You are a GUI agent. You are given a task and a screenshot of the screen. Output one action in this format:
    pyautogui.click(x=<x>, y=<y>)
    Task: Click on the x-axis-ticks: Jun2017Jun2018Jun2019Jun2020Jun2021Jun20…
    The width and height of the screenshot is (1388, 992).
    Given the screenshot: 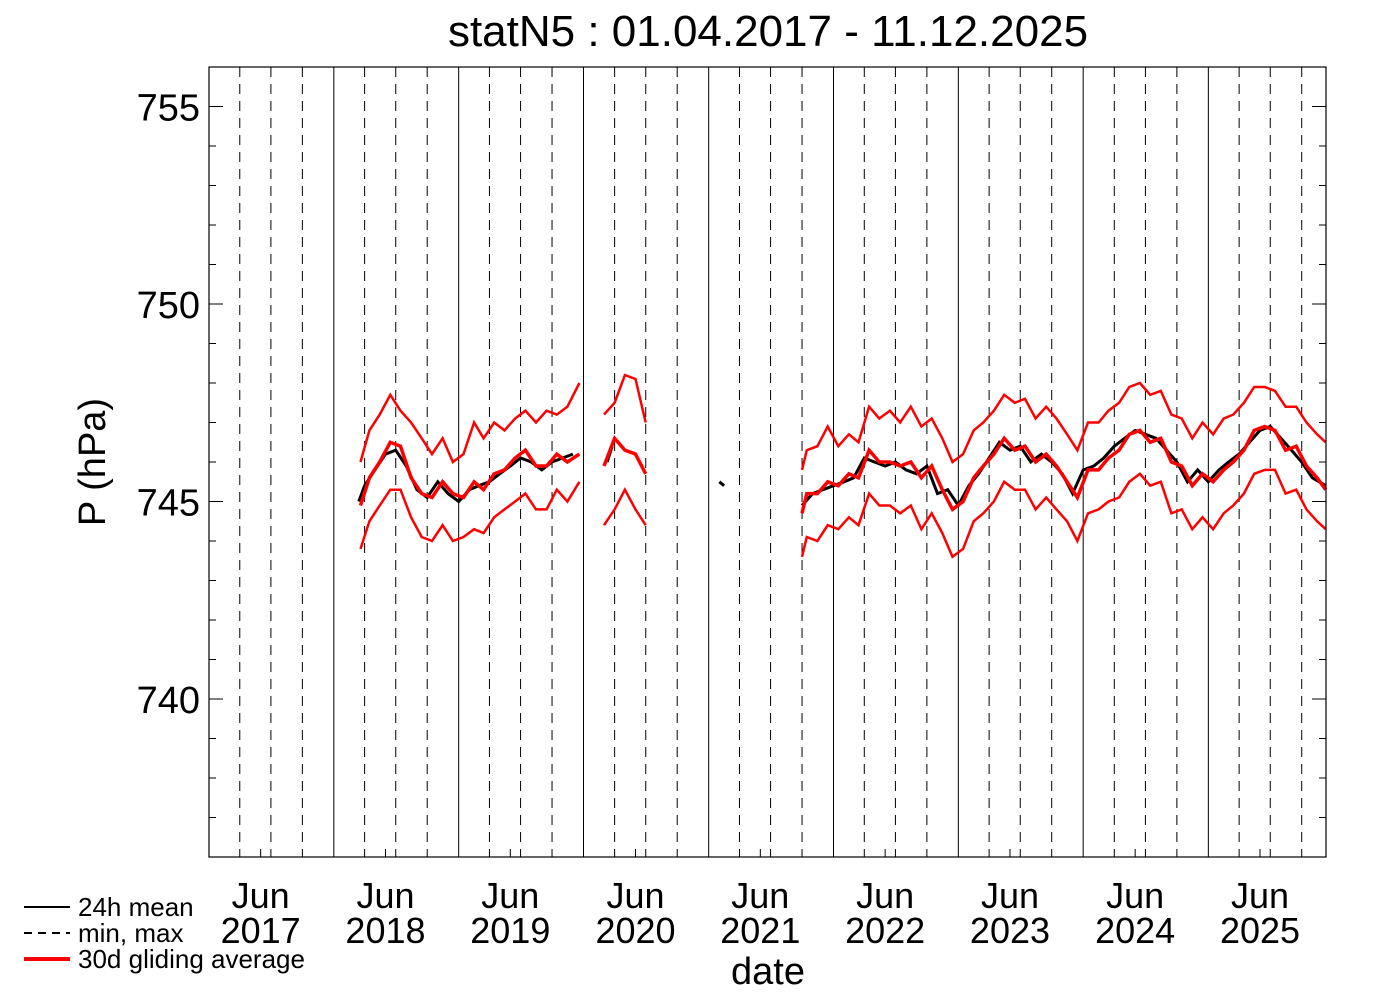 What is the action you would take?
    pyautogui.click(x=760, y=900)
    